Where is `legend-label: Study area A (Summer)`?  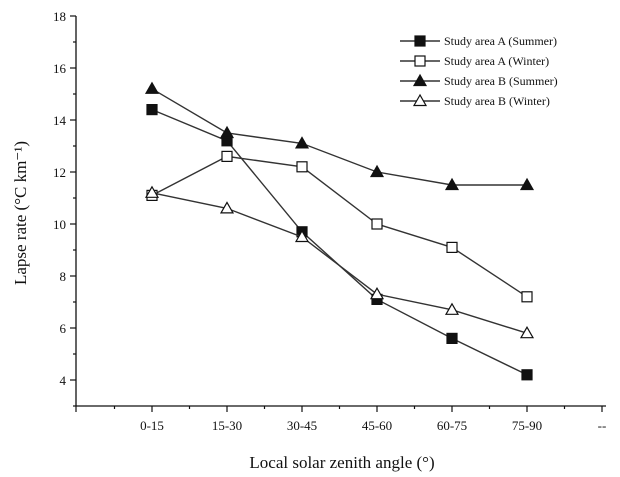 legend-label: Study area A (Summer) is located at coordinates (500, 41).